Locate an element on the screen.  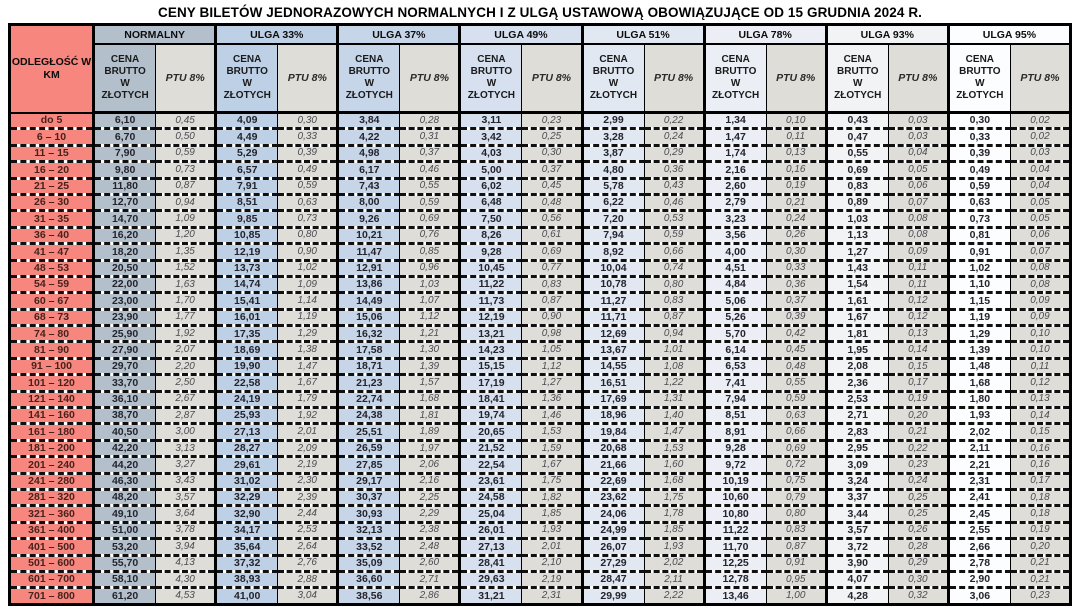
distance-cell: 701 – 800 is located at coordinates (51, 596).